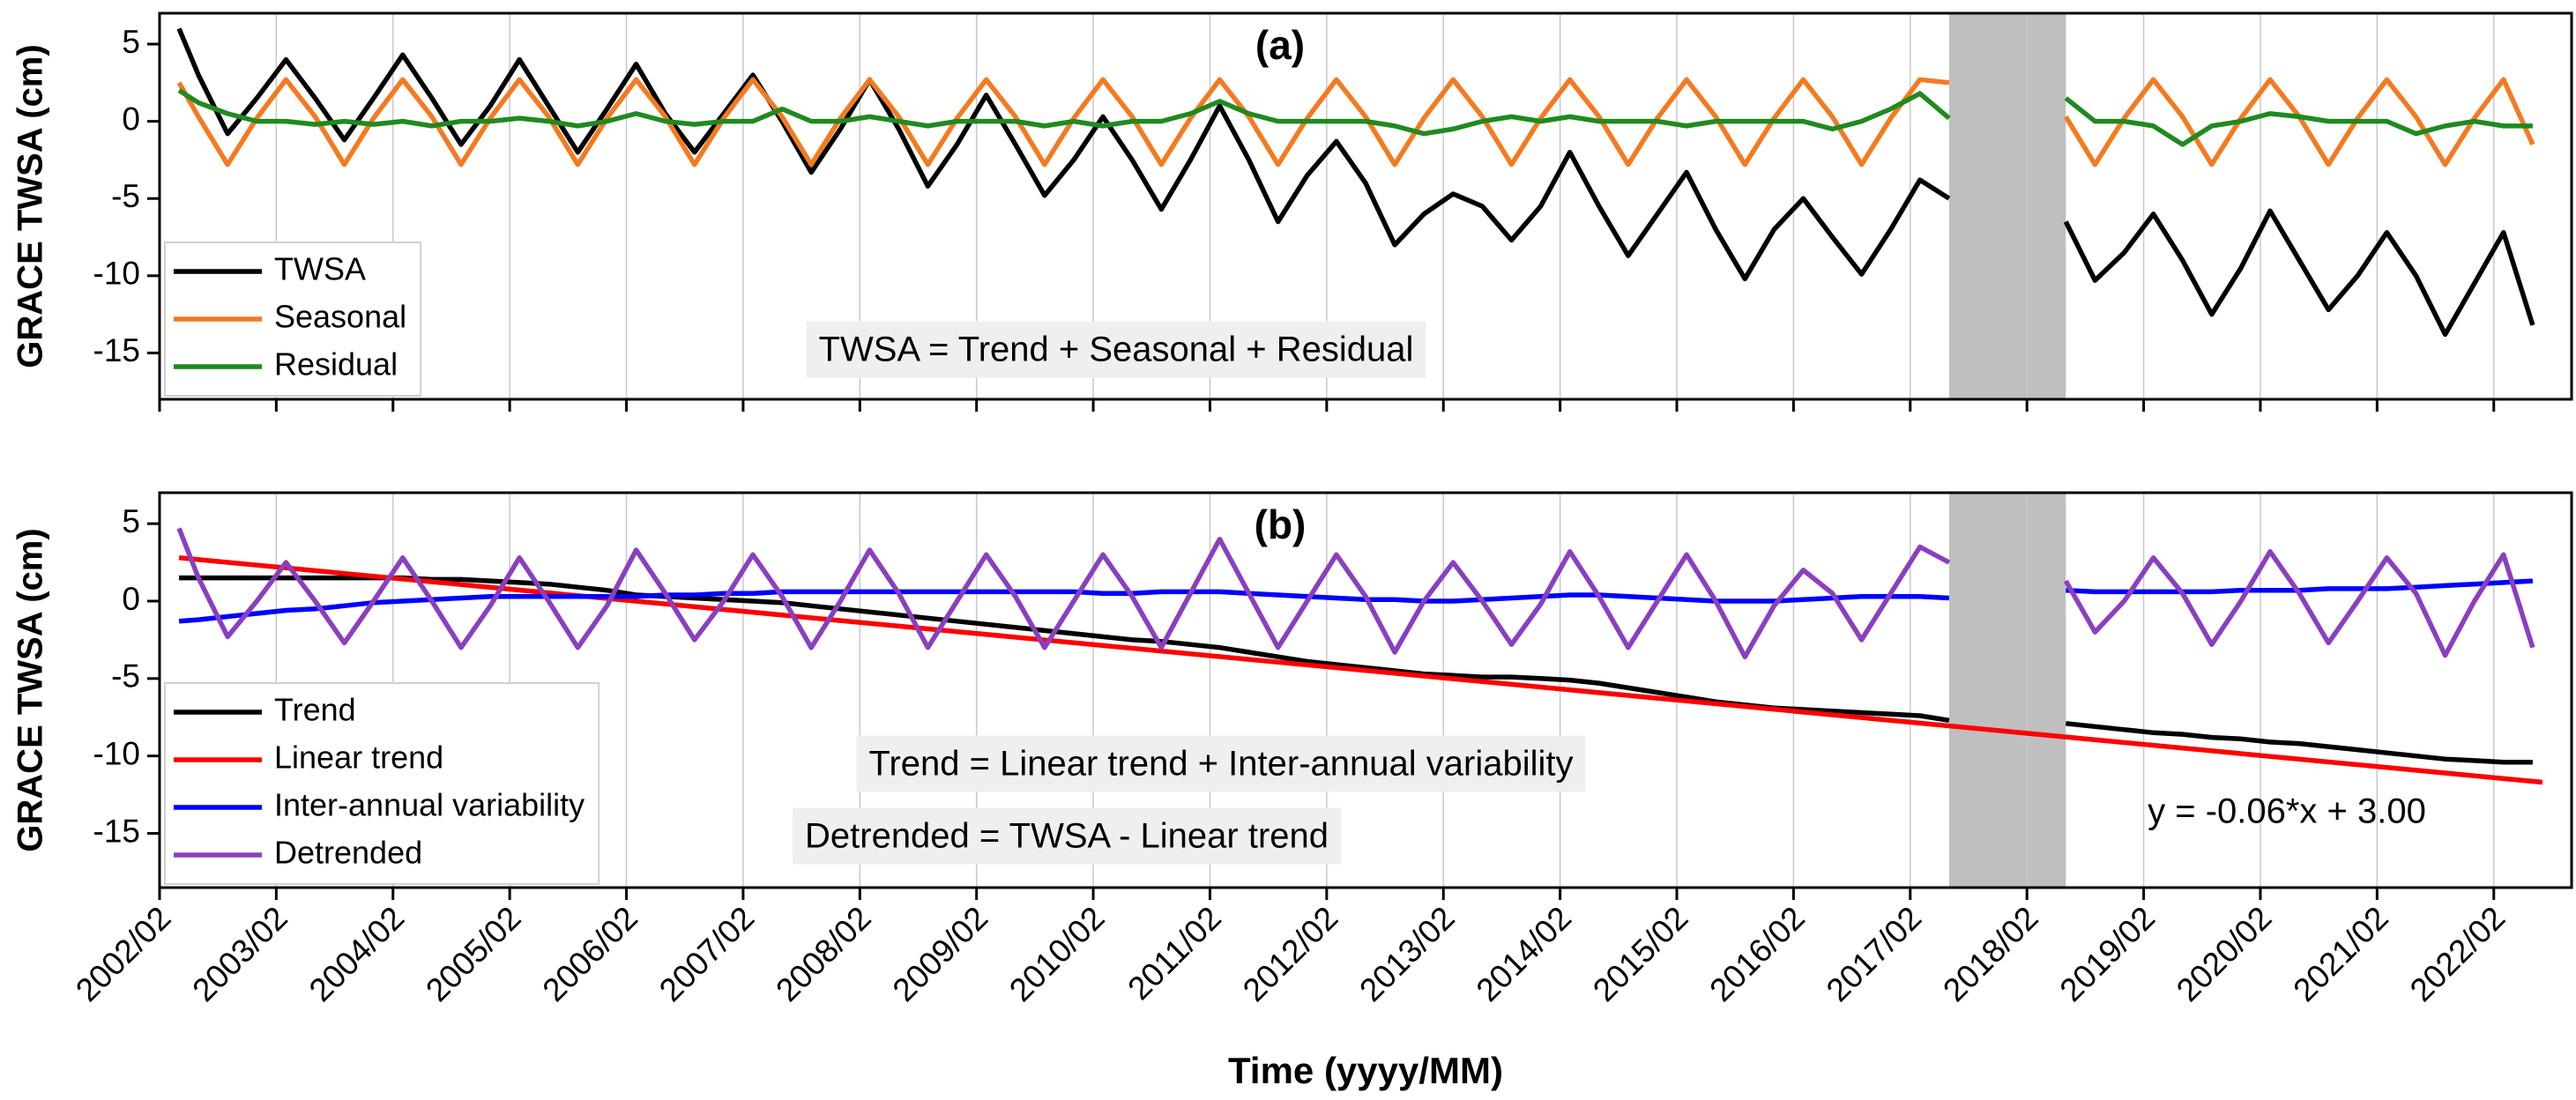 The image size is (2576, 1100). I want to click on annotation: TWSA = Trend + Seasonal + Residual, so click(1116, 349).